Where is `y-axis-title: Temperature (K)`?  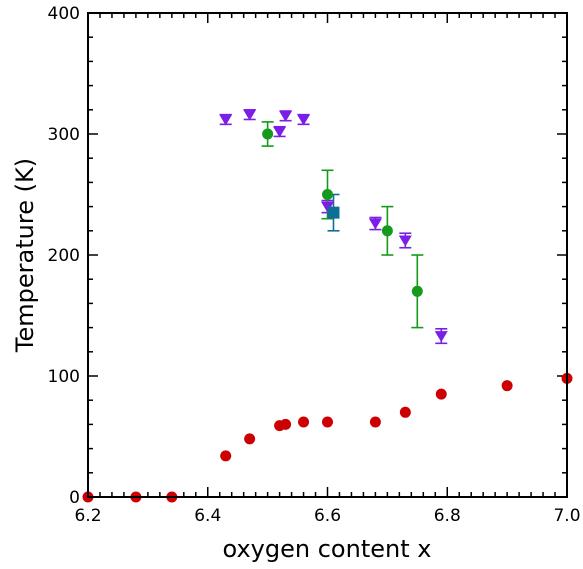
y-axis-title: Temperature (K) is located at coordinates (25, 255).